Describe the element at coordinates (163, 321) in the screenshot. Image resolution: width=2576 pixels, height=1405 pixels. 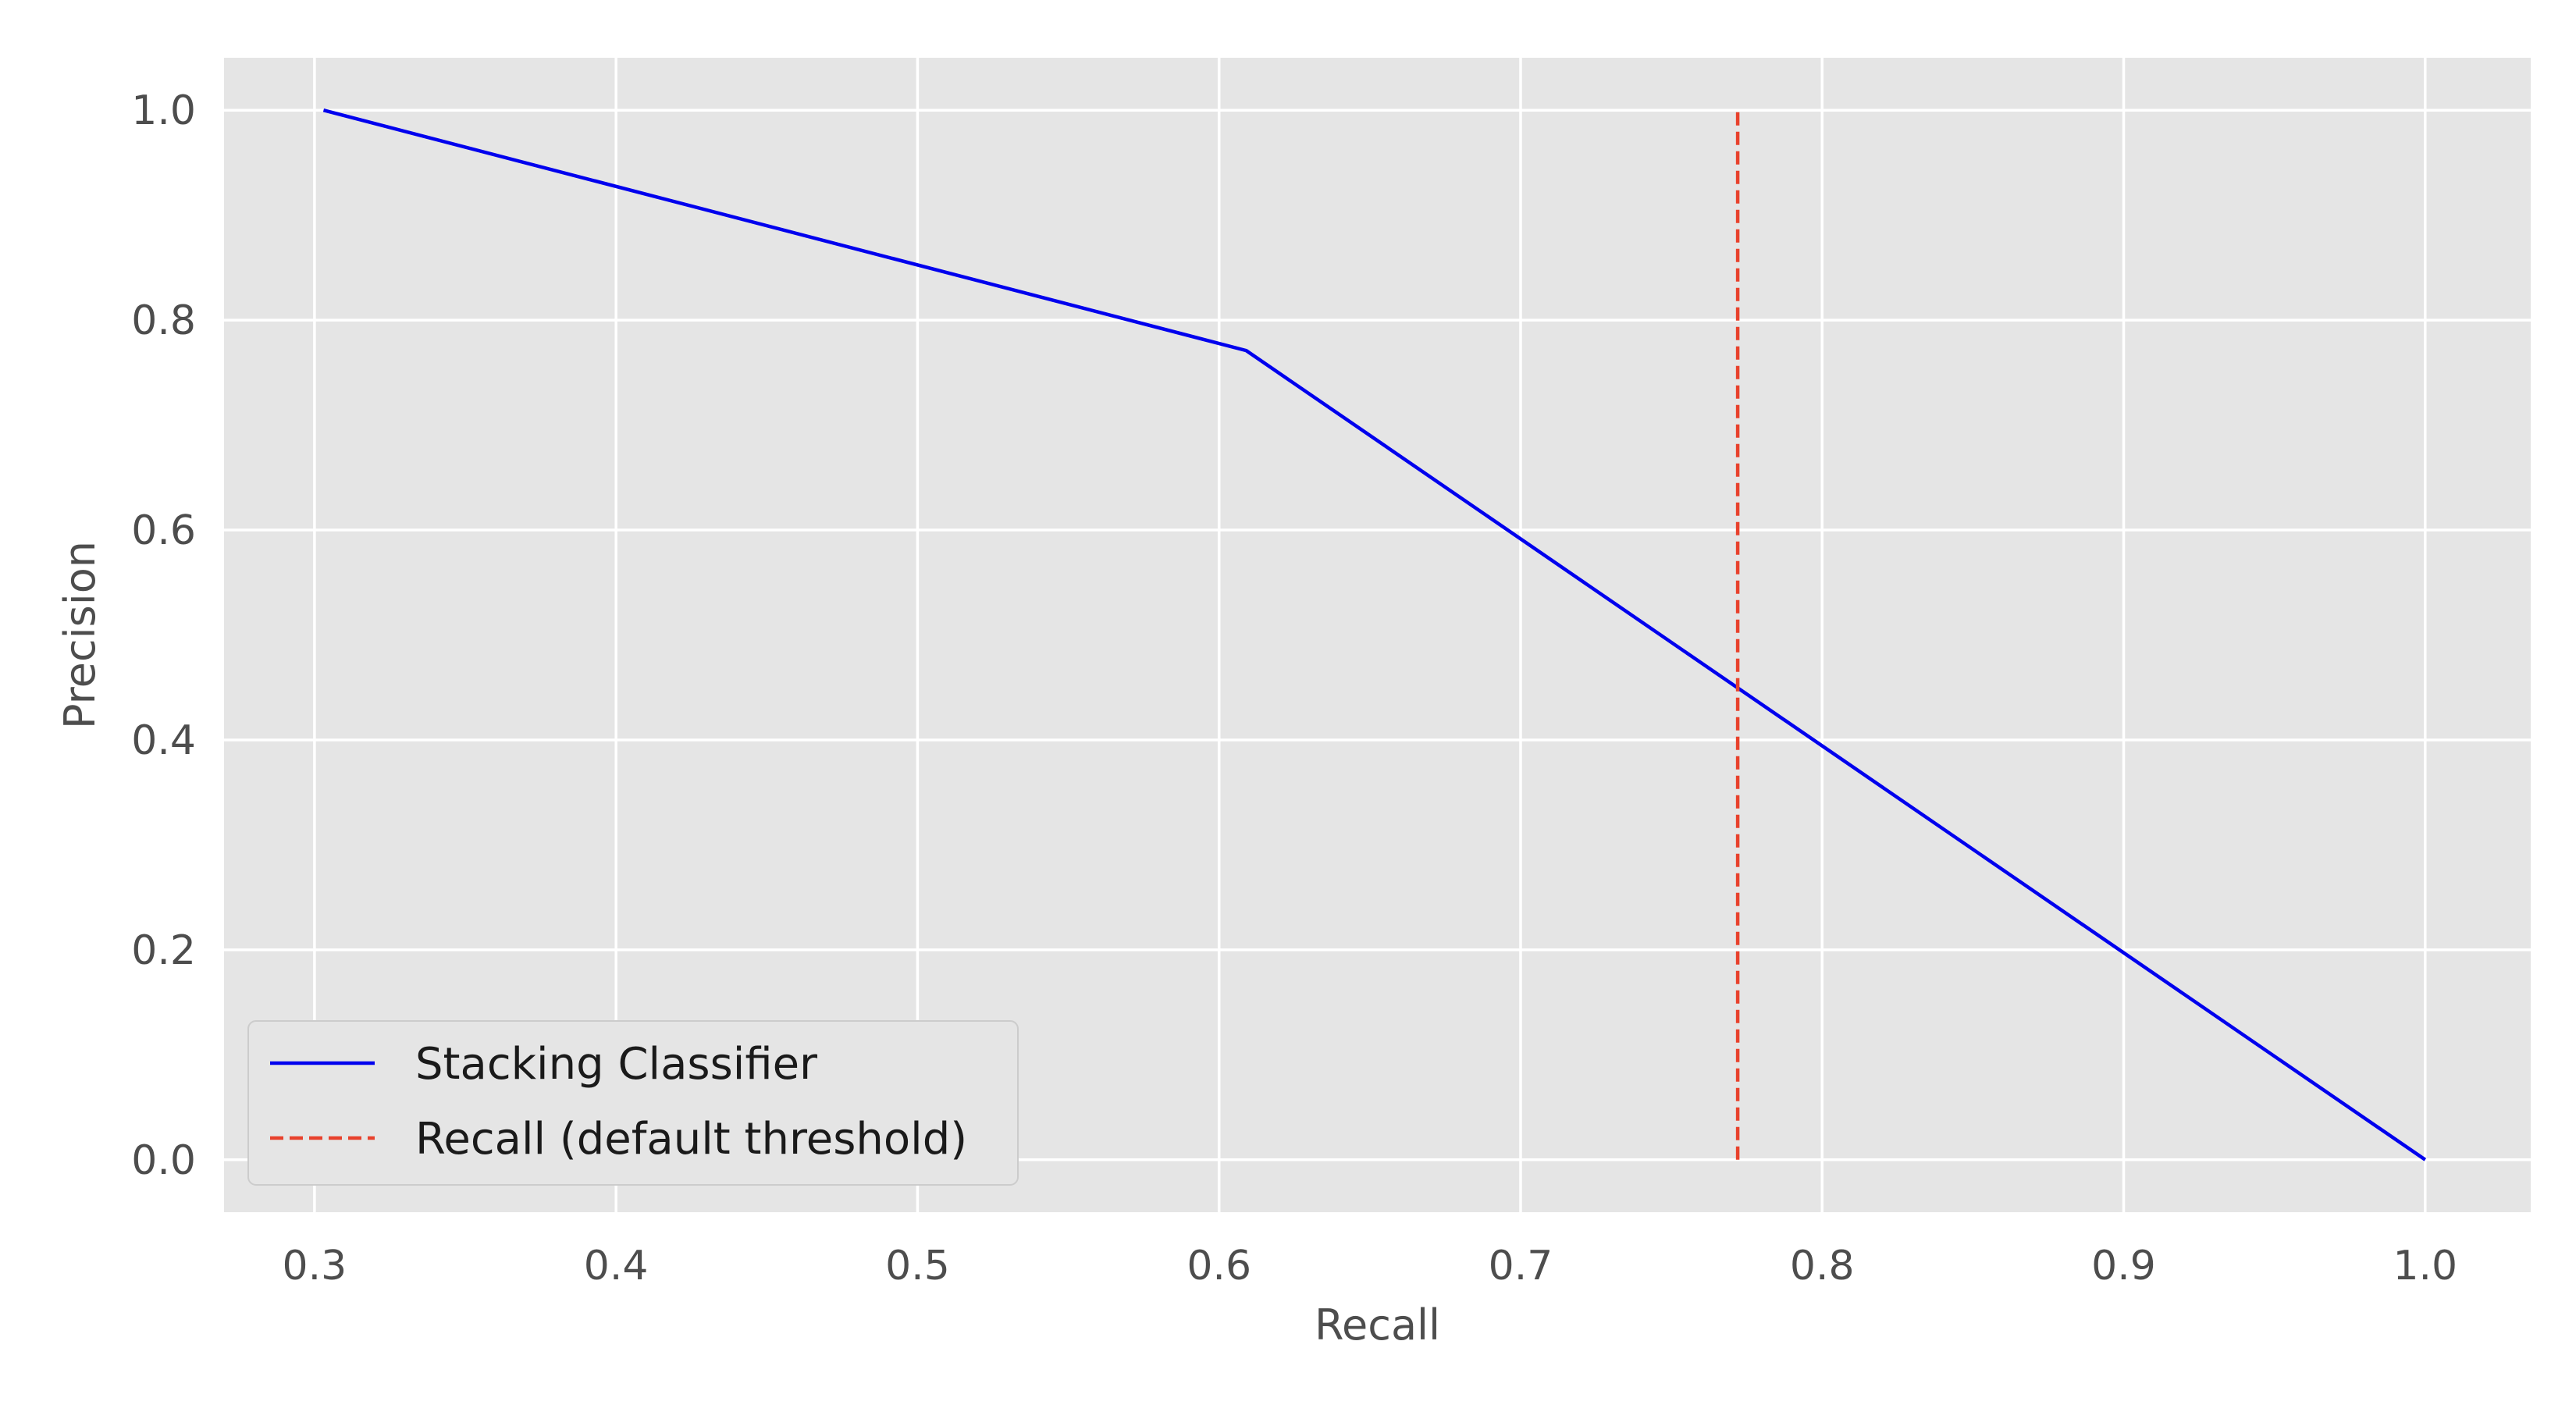
I see `y-tick-label: 0.8` at that location.